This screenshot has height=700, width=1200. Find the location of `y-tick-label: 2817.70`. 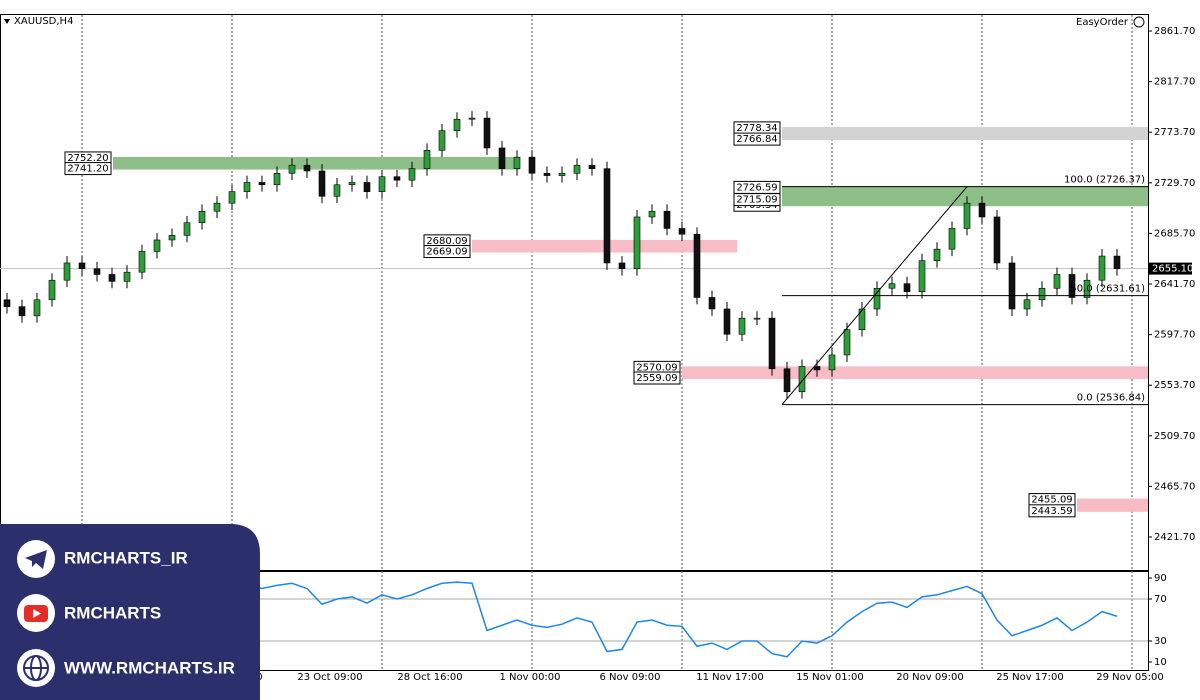

y-tick-label: 2817.70 is located at coordinates (1174, 82).